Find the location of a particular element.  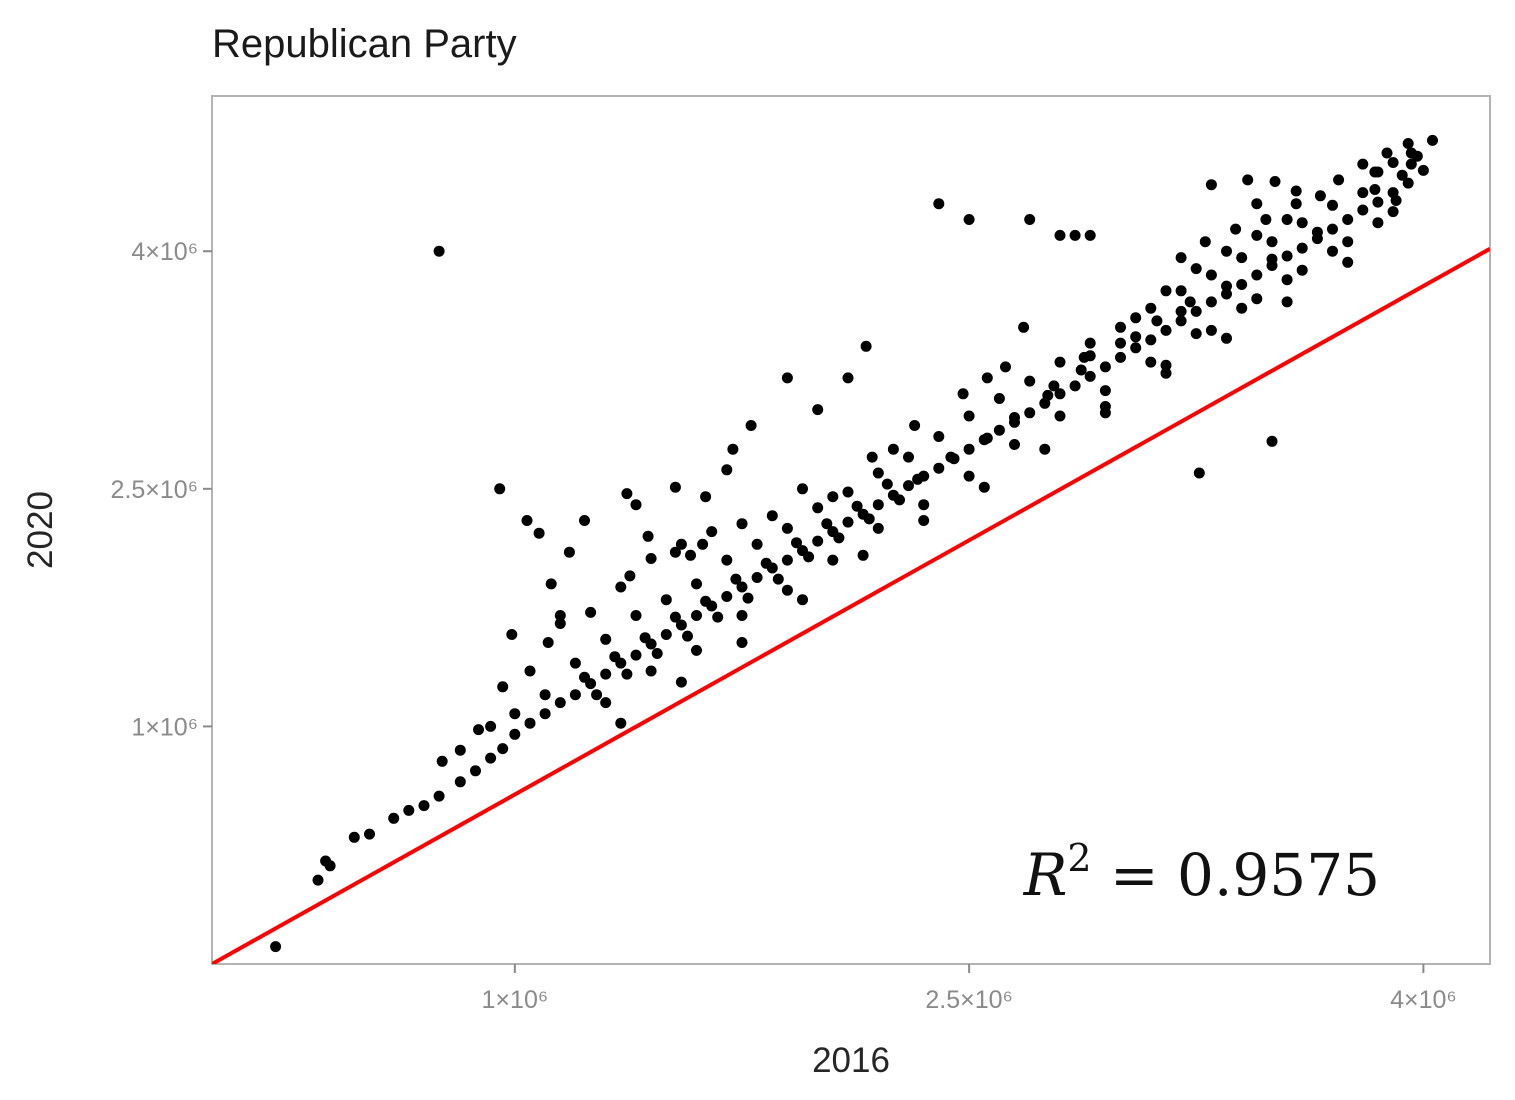

x-tick-label: 1×10⁶ is located at coordinates (515, 1000).